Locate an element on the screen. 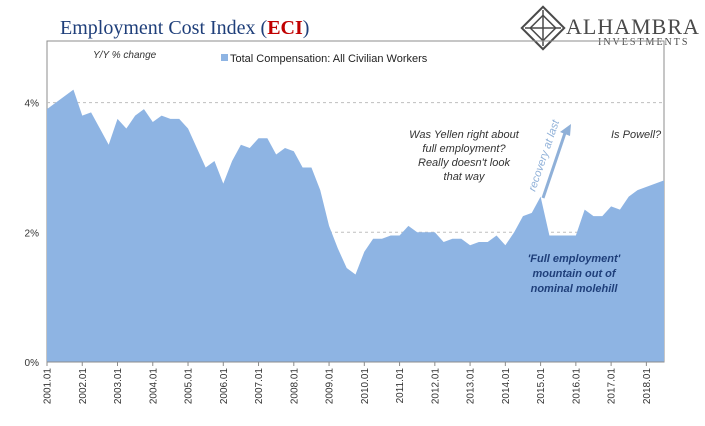  logo-name: ALHAMBRA is located at coordinates (633, 26).